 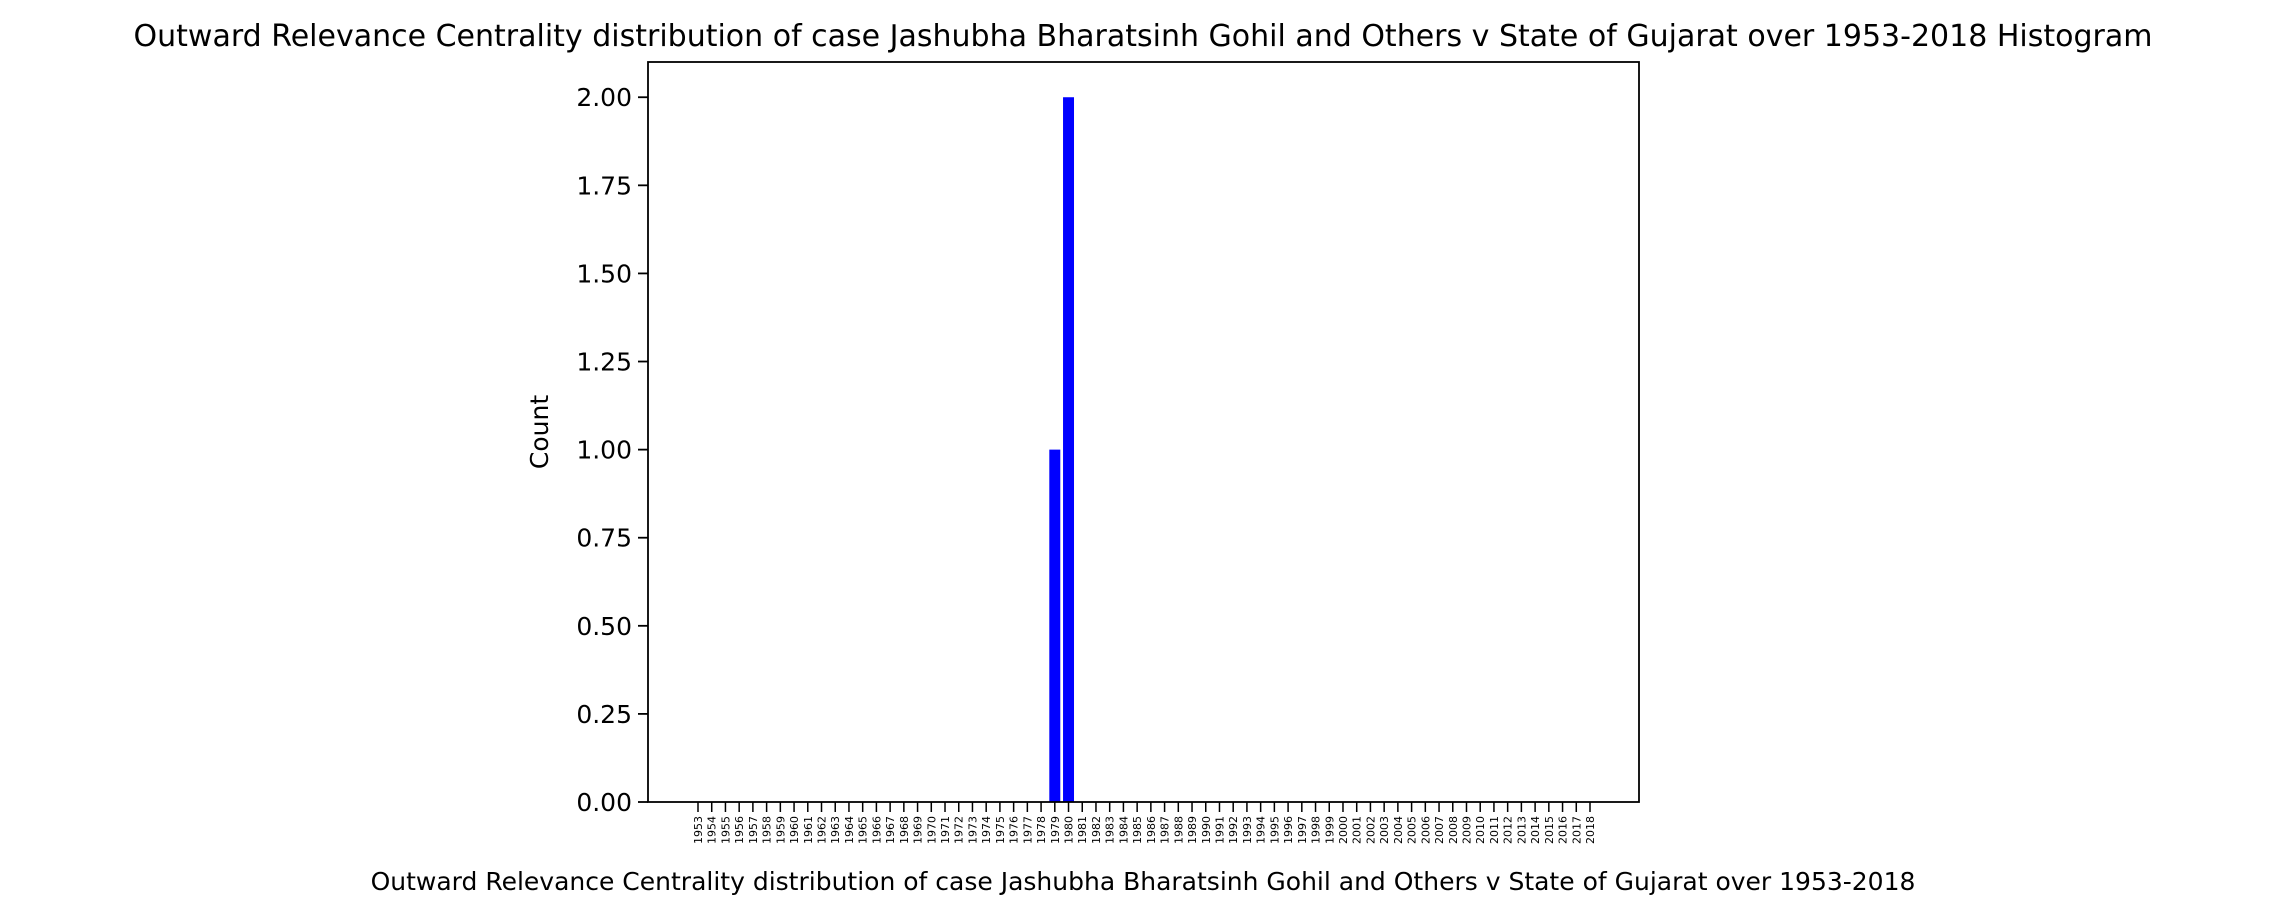 What do you see at coordinates (931, 830) in the screenshot?
I see `x-tick-label: 1970` at bounding box center [931, 830].